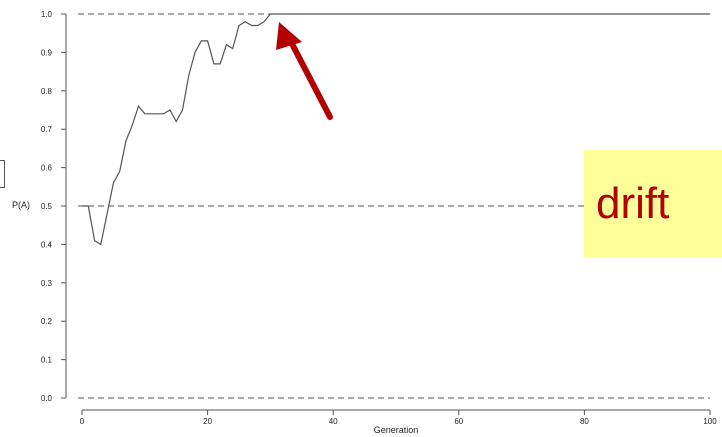 This screenshot has width=722, height=437. Describe the element at coordinates (47, 206) in the screenshot. I see `y-tick-label: 0.5` at that location.